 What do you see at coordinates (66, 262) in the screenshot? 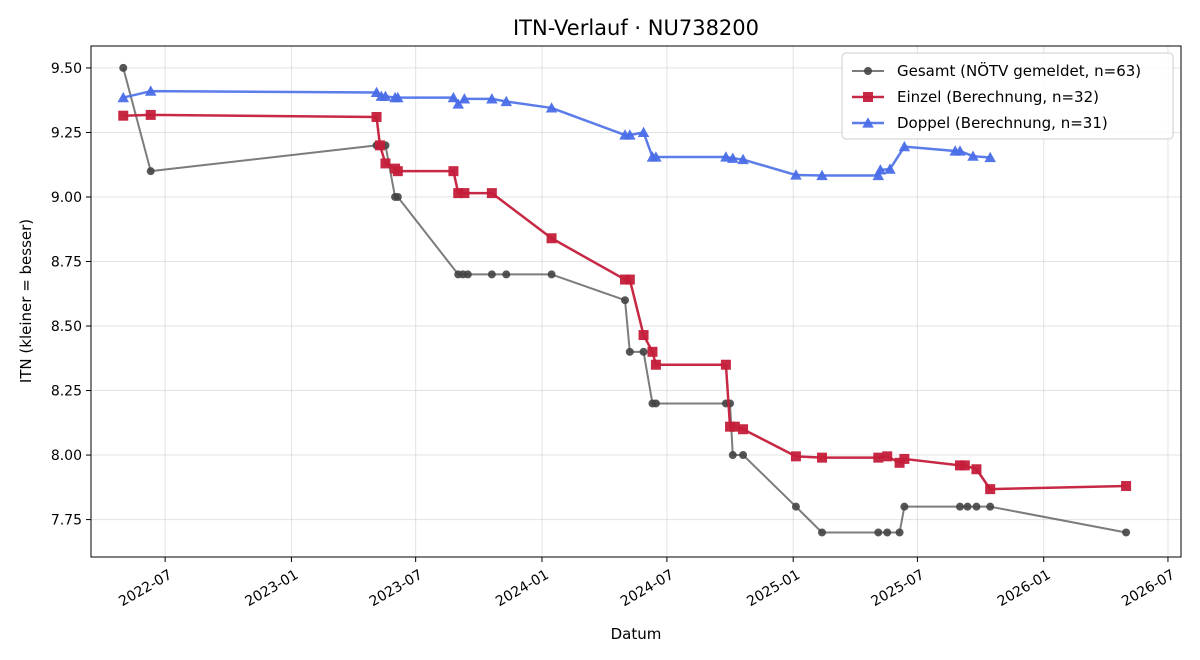
I see `y-tick-label: 8.75` at bounding box center [66, 262].